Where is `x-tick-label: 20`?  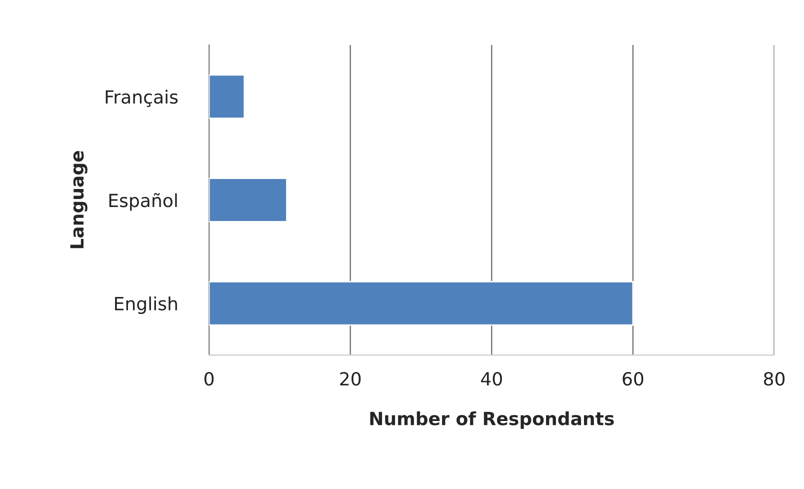
x-tick-label: 20 is located at coordinates (350, 379).